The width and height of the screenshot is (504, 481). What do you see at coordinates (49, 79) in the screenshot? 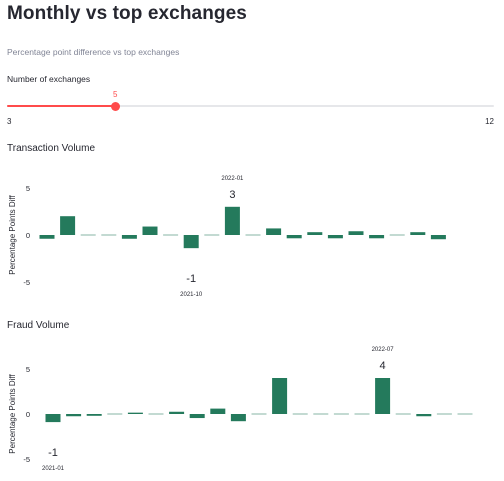
I see `slider-label: Number of exchanges` at bounding box center [49, 79].